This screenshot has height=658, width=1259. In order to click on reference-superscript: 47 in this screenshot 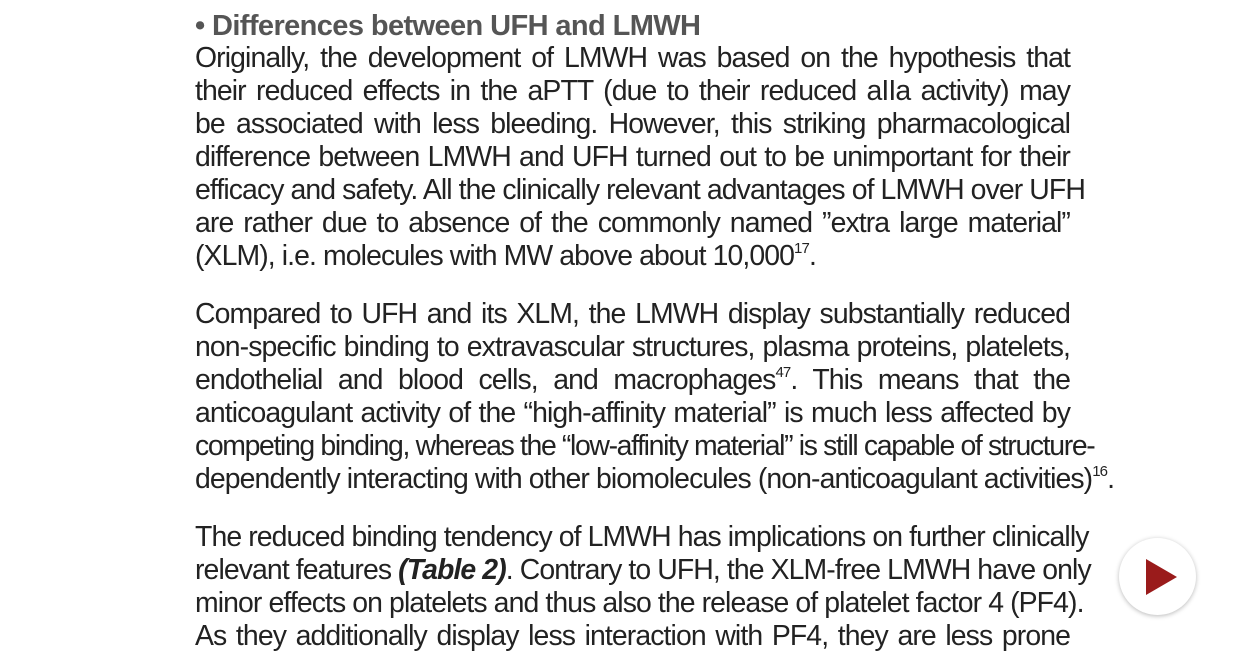, I will do `click(783, 372)`.